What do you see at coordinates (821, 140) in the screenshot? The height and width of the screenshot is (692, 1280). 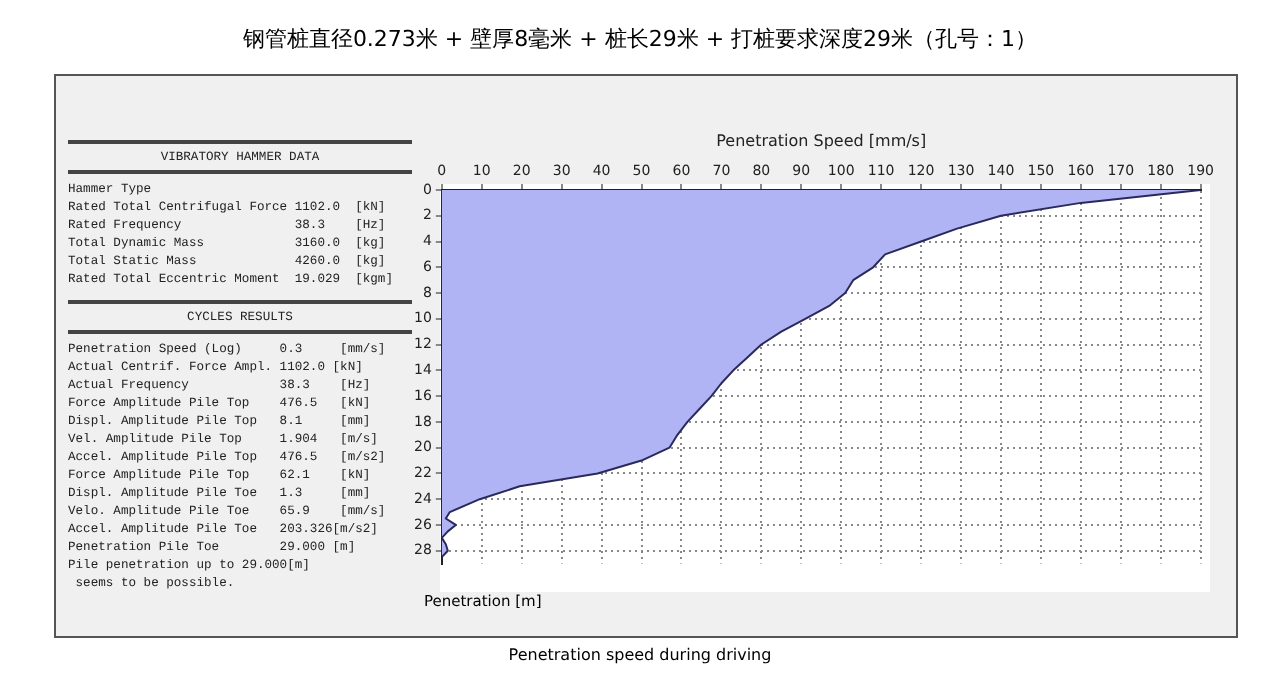 I see `x-axis-title: Penetration Speed [mm/s]` at bounding box center [821, 140].